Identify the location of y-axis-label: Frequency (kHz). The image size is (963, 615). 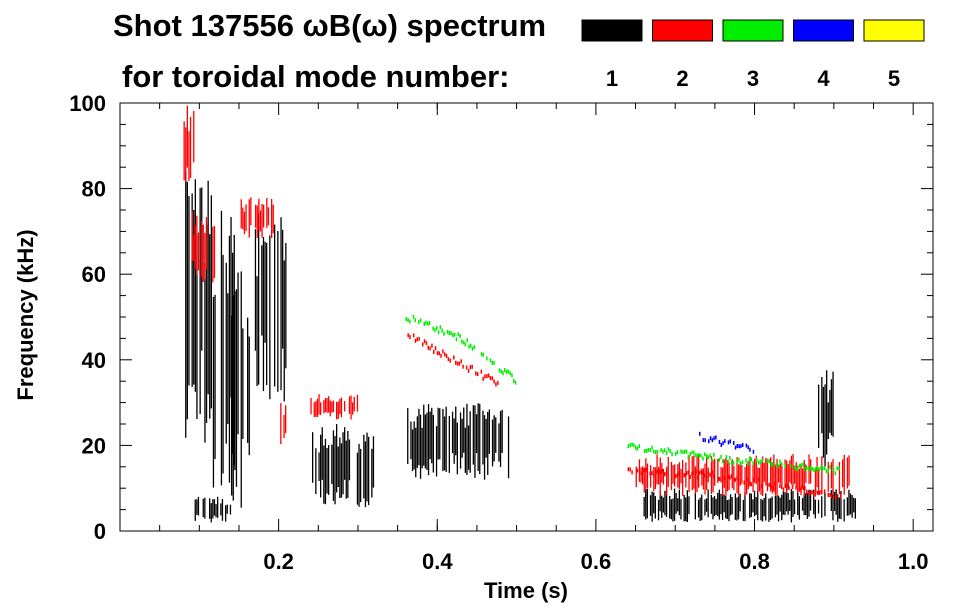
(25, 314).